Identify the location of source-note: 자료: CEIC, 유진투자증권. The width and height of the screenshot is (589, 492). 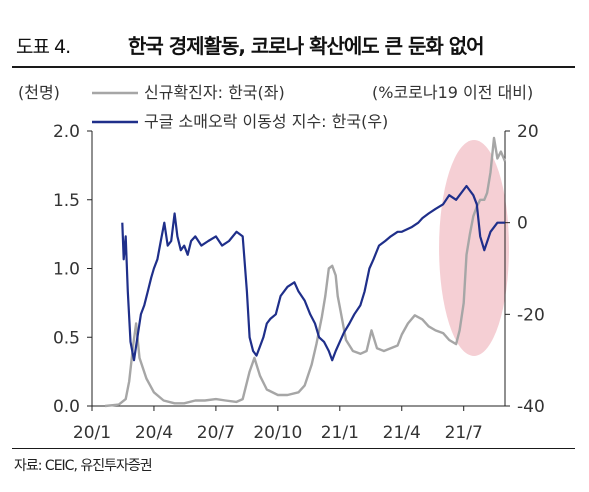
(83, 466).